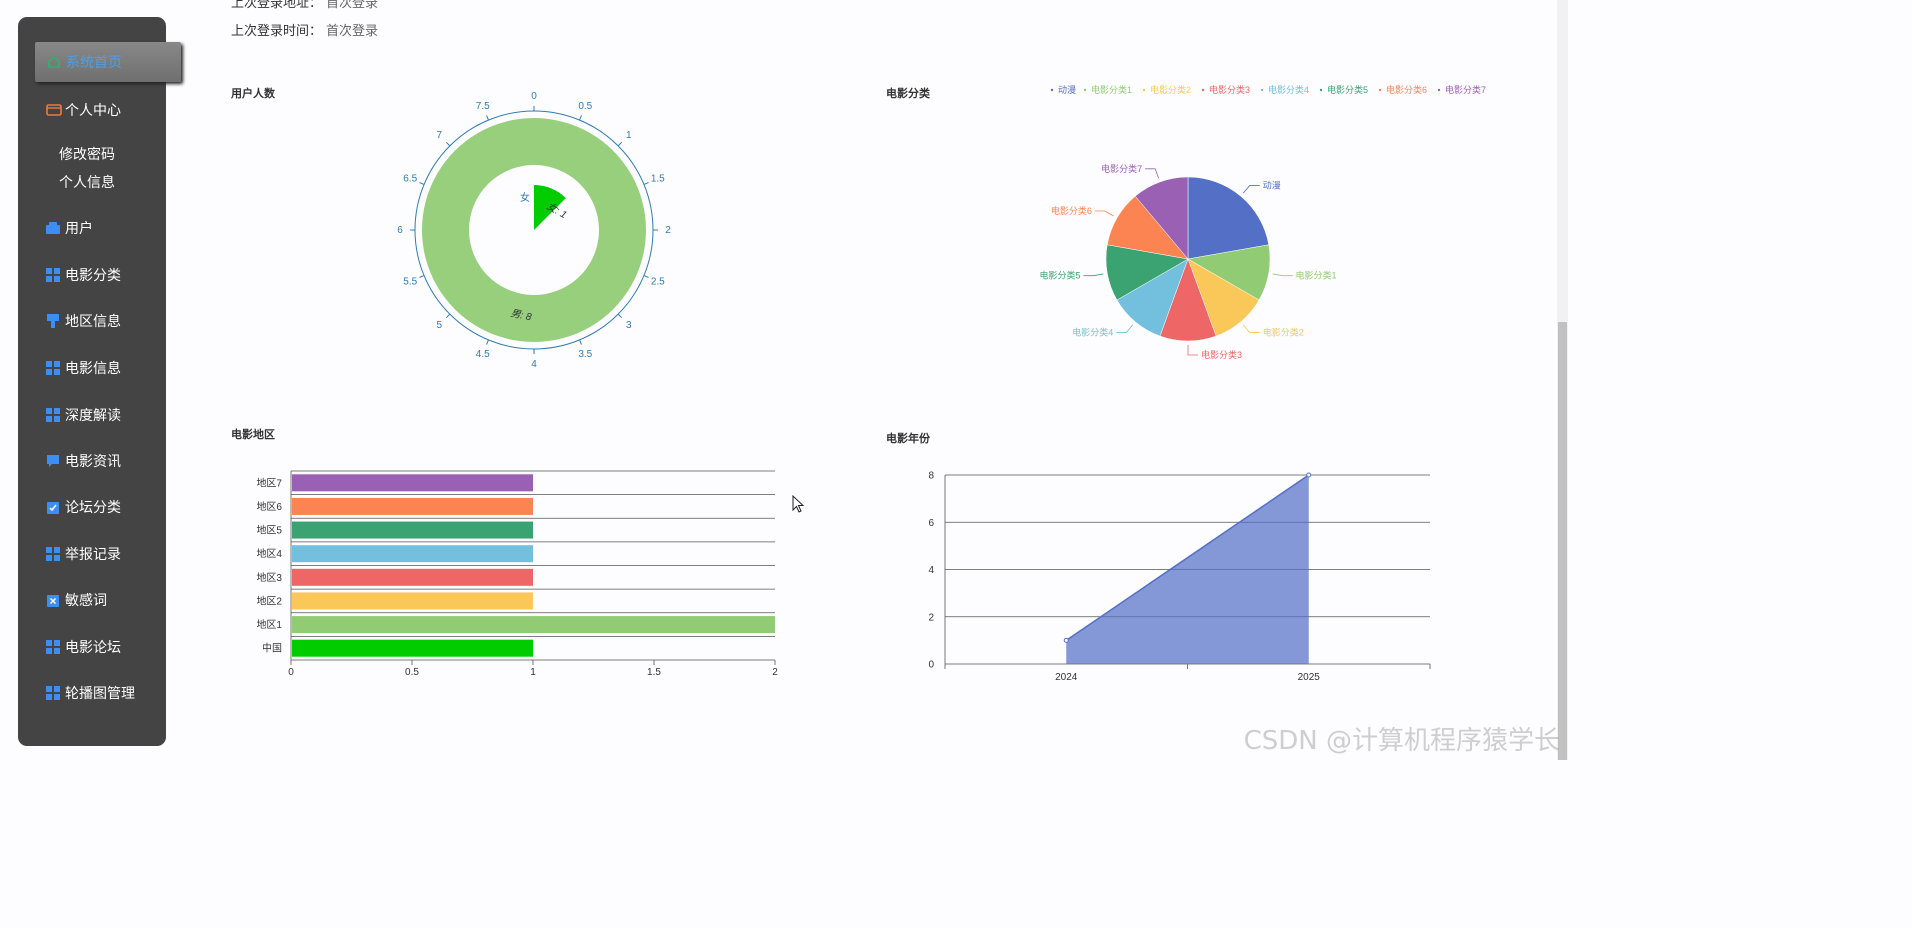 The height and width of the screenshot is (928, 1912). What do you see at coordinates (53, 507) in the screenshot?
I see `clipboard-check-icon` at bounding box center [53, 507].